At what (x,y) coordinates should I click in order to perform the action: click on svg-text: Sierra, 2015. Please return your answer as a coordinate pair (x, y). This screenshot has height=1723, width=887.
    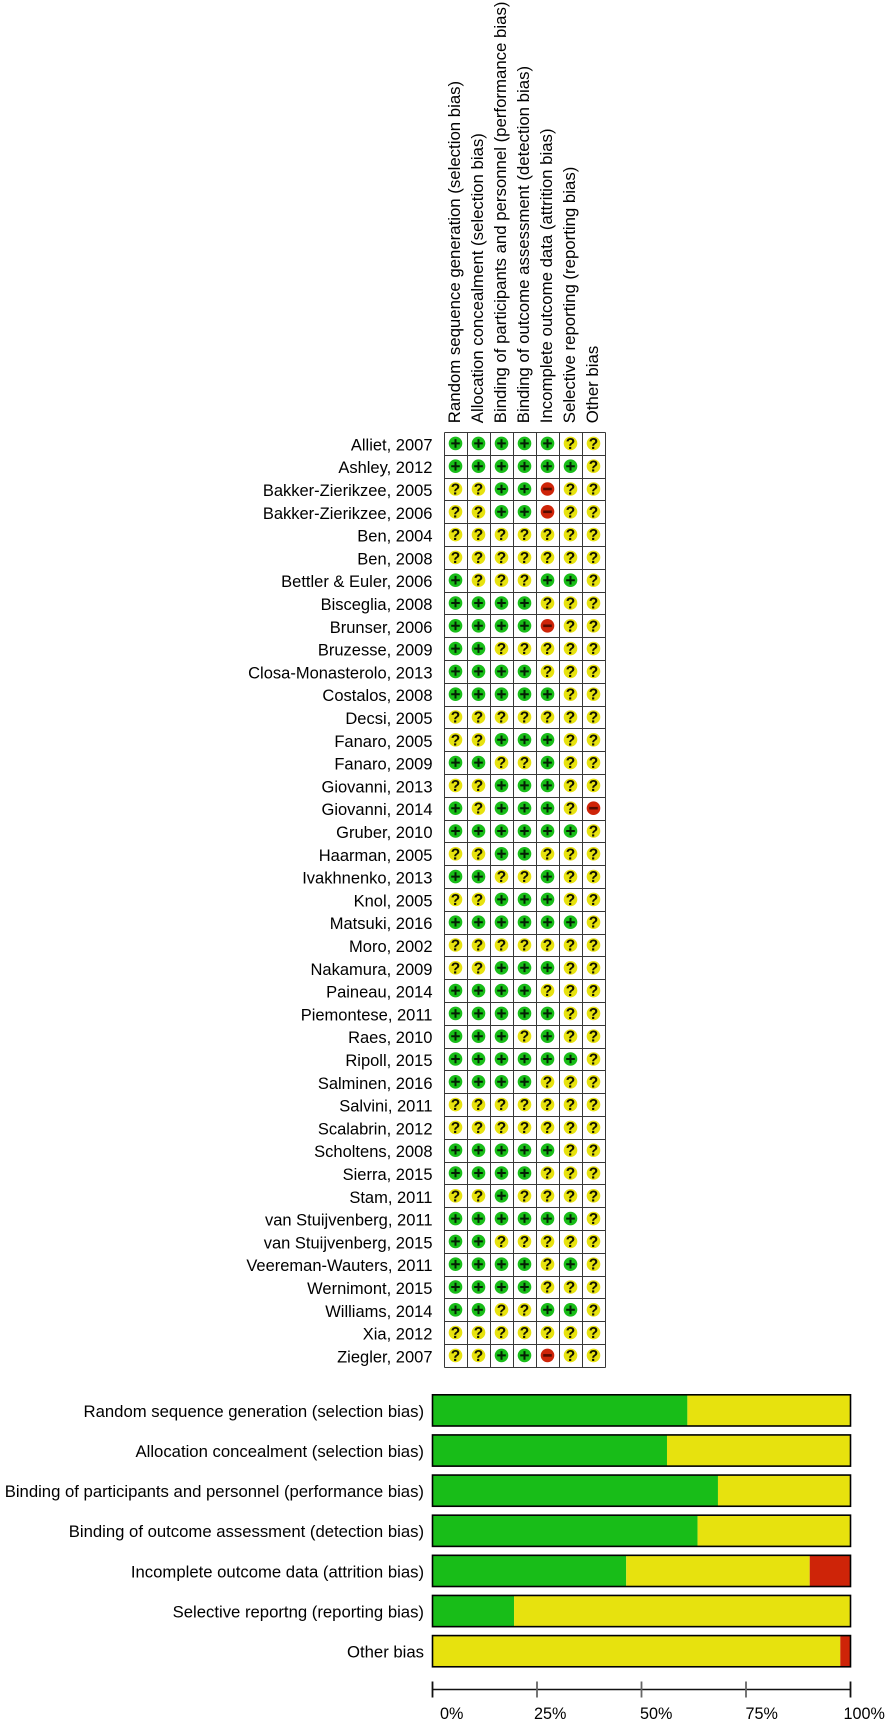
    Looking at the image, I should click on (388, 1175).